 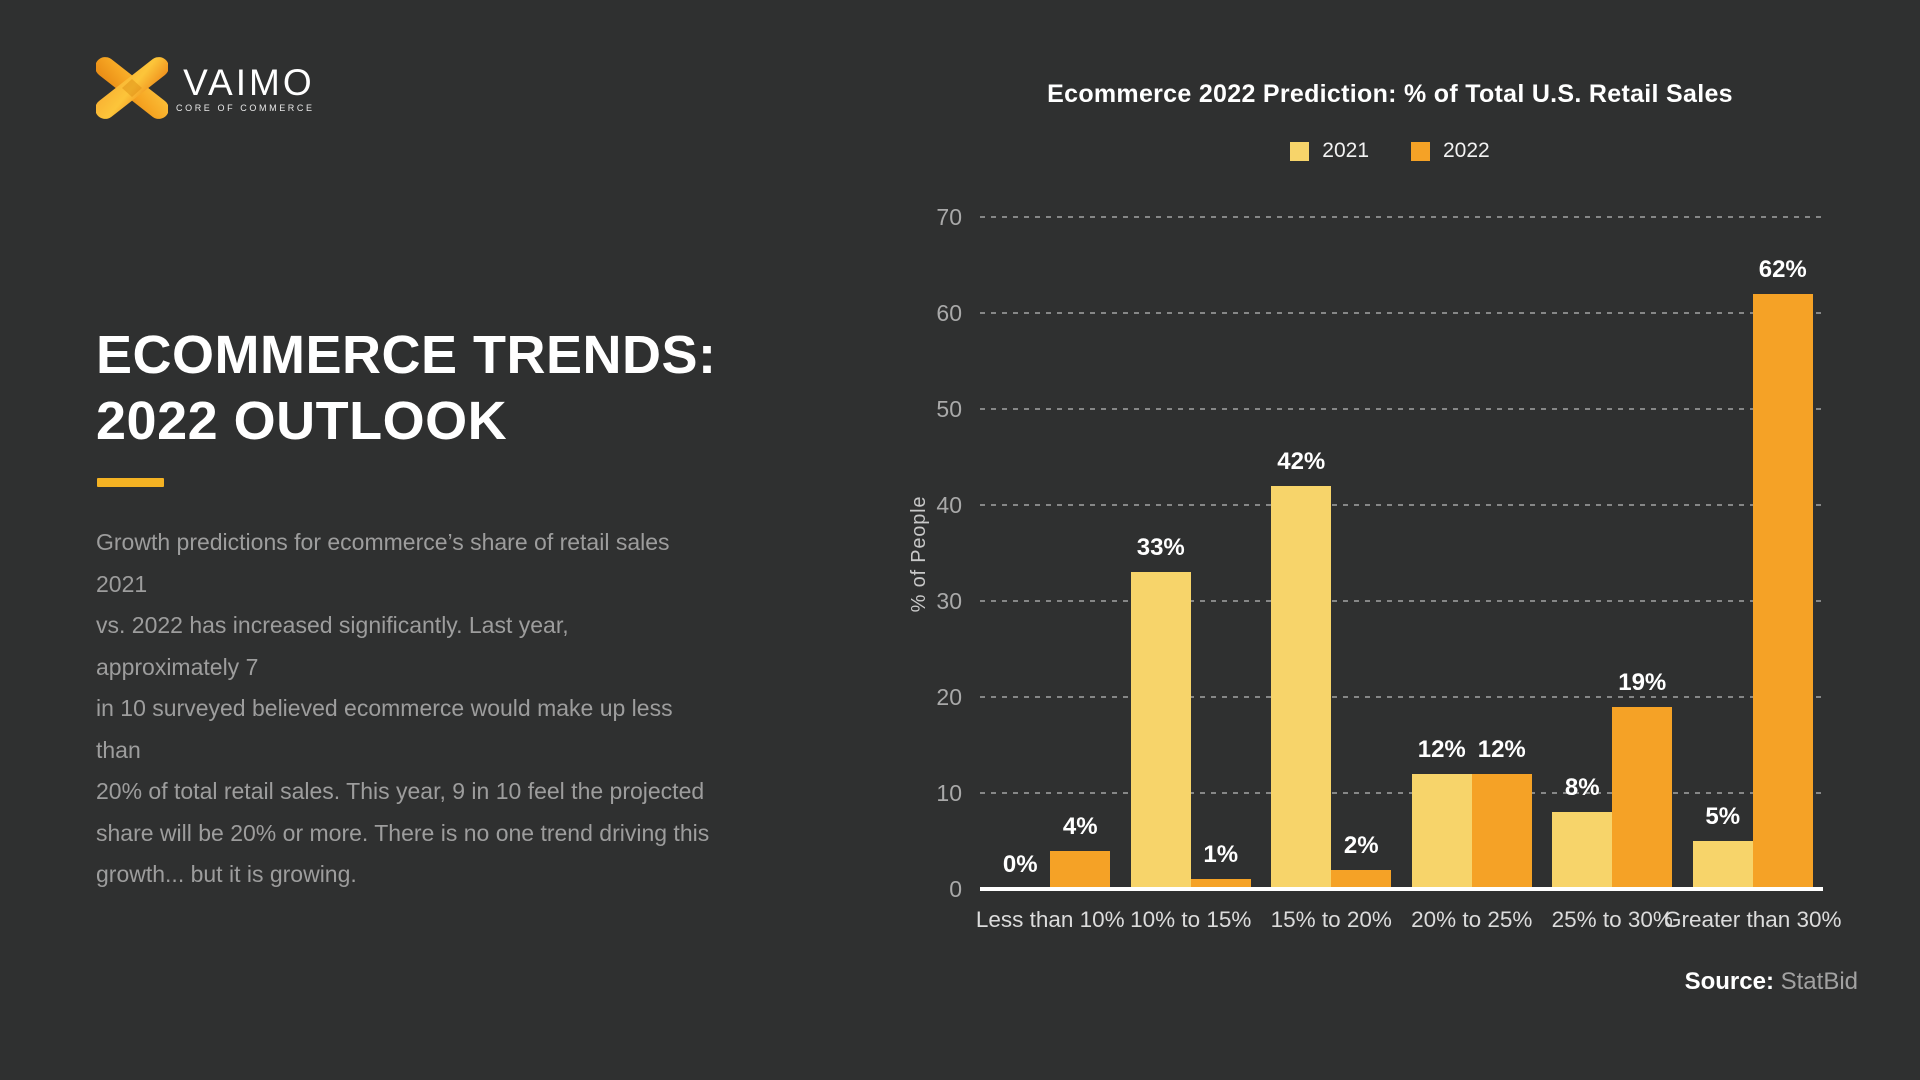 What do you see at coordinates (1361, 845) in the screenshot?
I see `bar-value-label-2022-3: 2%` at bounding box center [1361, 845].